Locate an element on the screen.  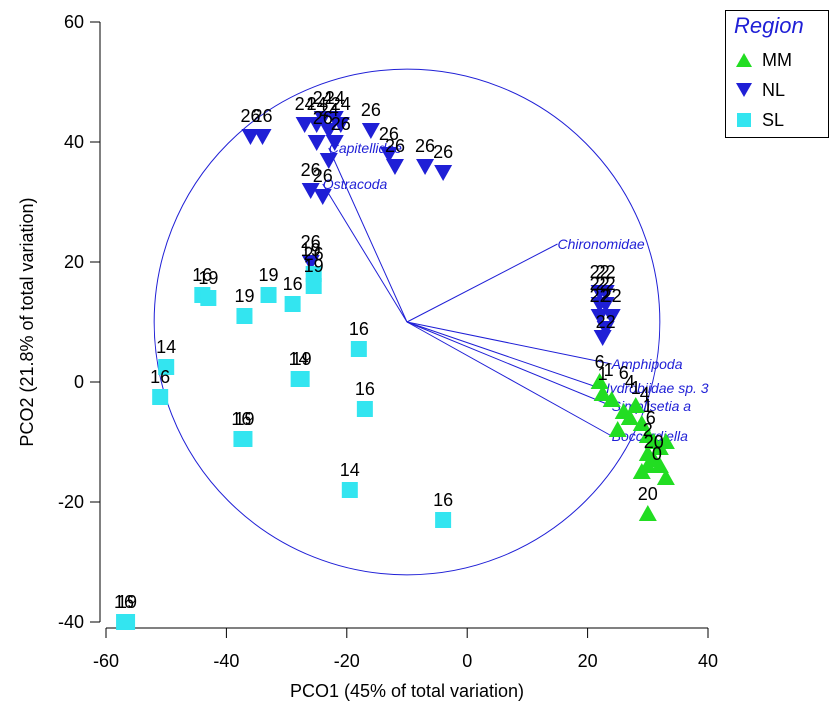
legend-item-mm: MM is located at coordinates (763, 60).